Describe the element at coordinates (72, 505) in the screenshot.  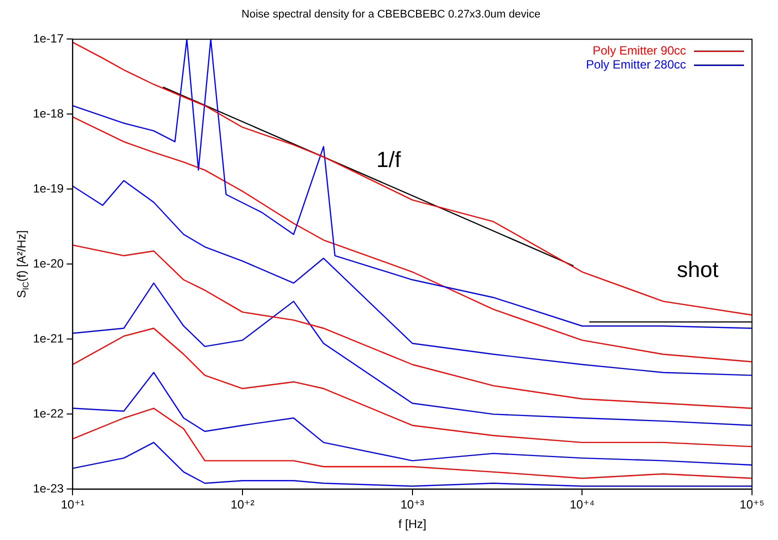
I see `x-tick-label: 10⁺¹` at that location.